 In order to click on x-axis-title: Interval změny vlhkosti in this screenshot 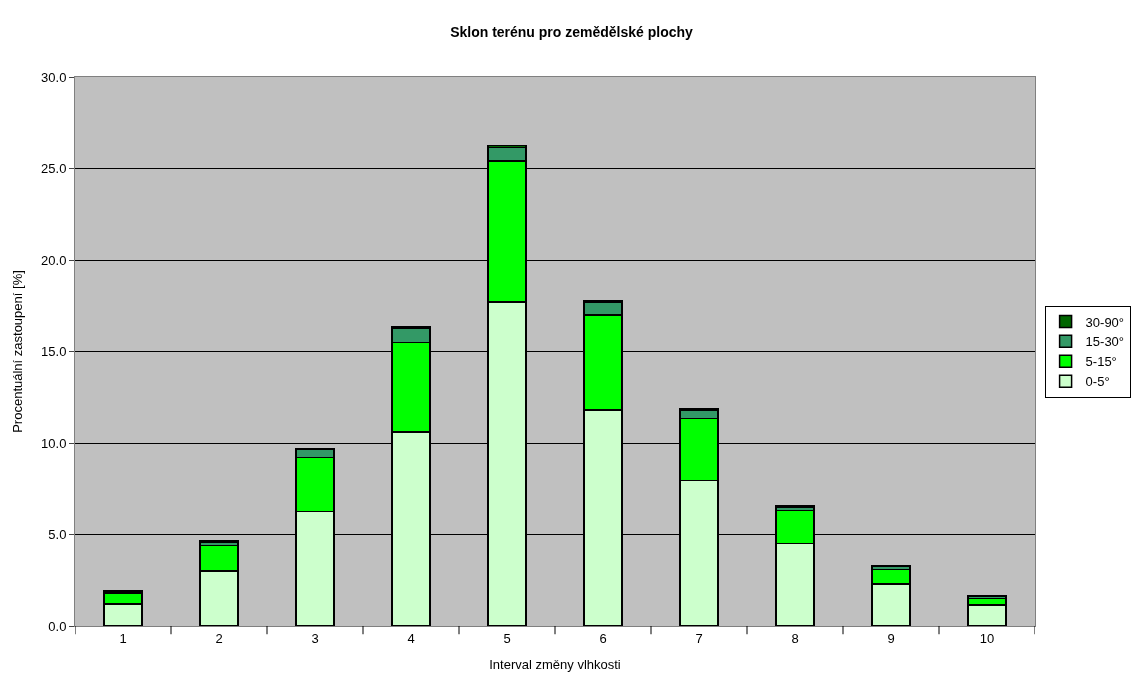, I will do `click(555, 665)`.